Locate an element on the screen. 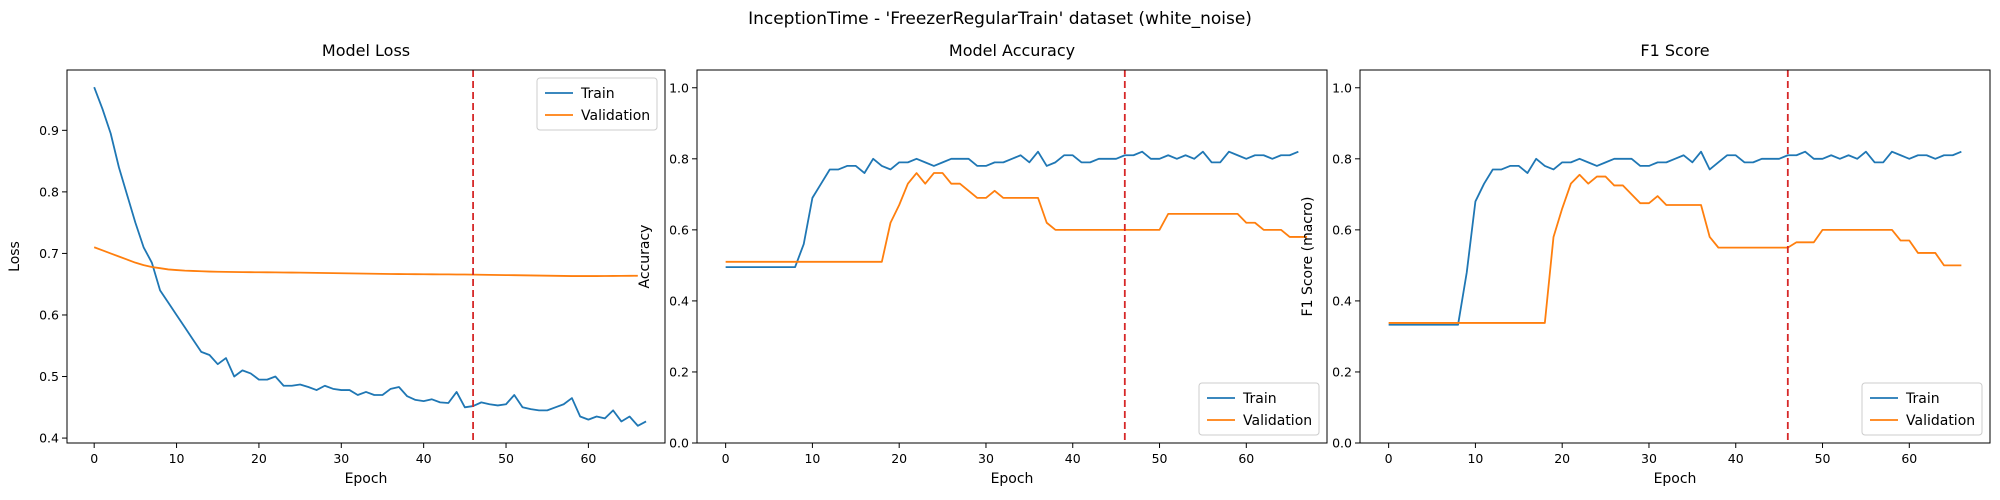  y-tick-label: 0.5 is located at coordinates (49, 376).